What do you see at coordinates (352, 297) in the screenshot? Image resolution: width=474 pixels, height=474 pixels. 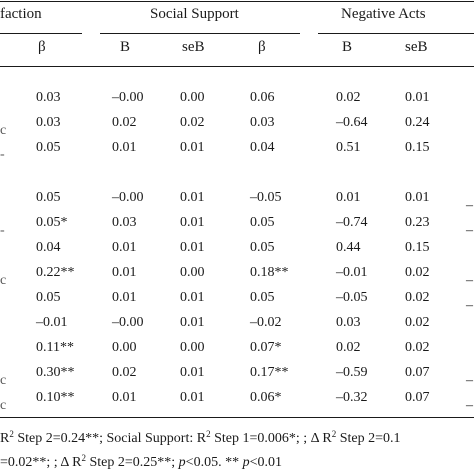 I see `cell-b-negative-acts: –0.05` at bounding box center [352, 297].